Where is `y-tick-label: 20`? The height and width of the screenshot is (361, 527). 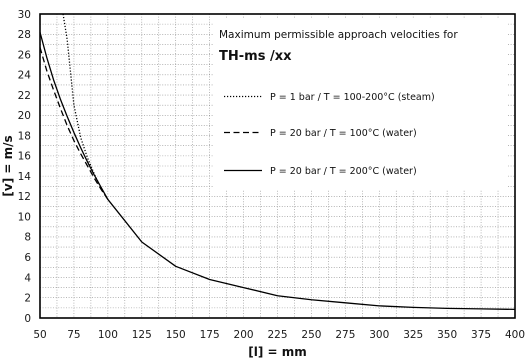 y-tick-label: 20 is located at coordinates (24, 116).